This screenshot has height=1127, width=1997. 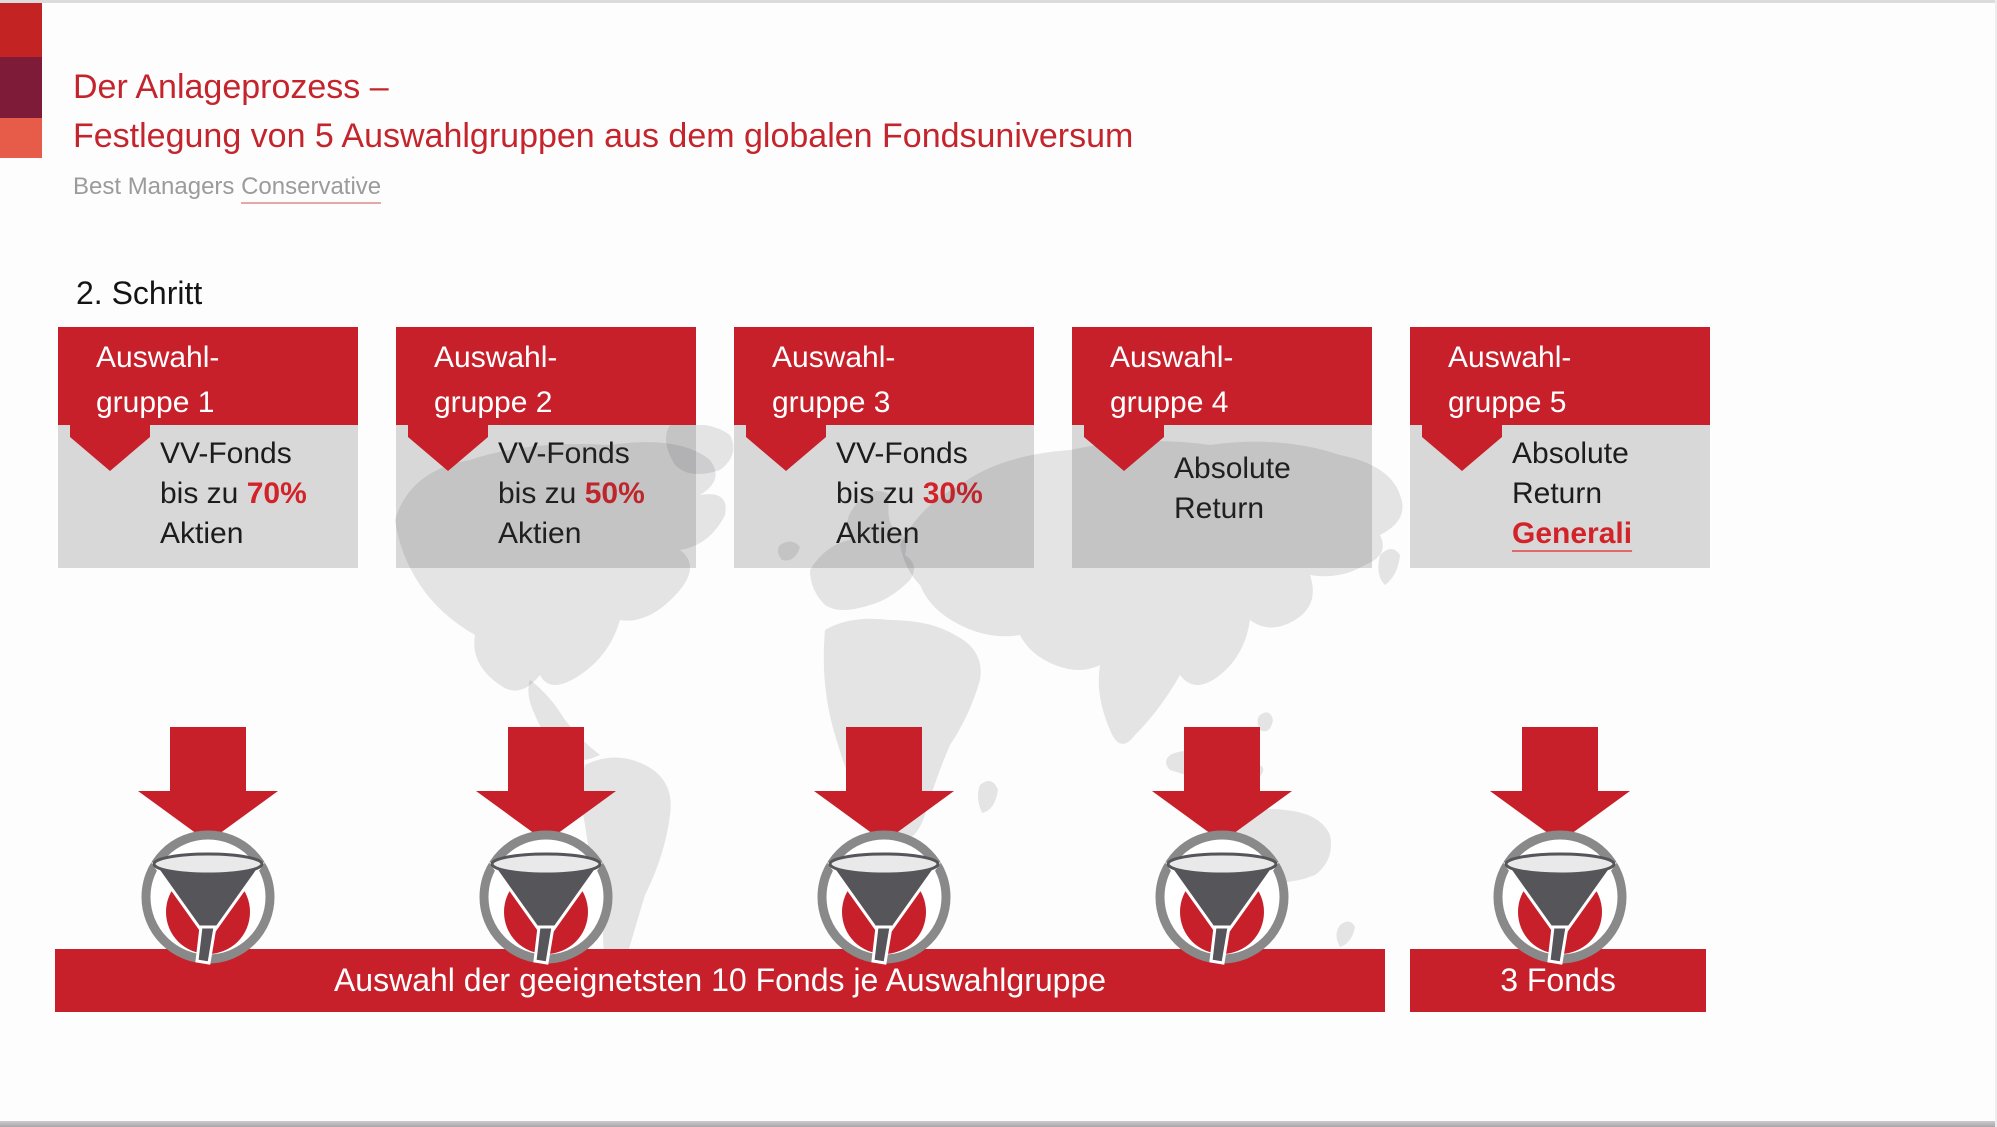 What do you see at coordinates (226, 453) in the screenshot?
I see `group-1-body-line1: VV-Fonds` at bounding box center [226, 453].